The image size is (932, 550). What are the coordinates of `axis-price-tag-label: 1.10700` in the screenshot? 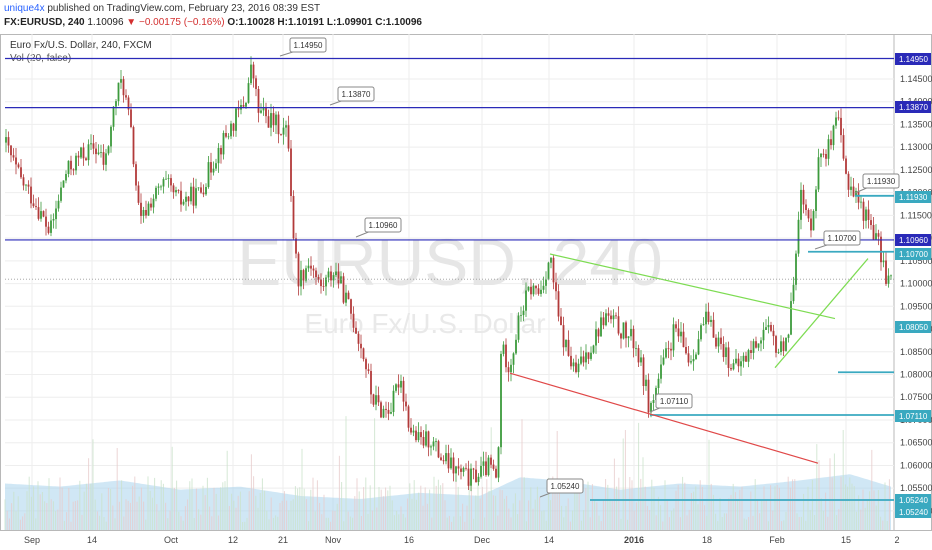 It's located at (913, 254).